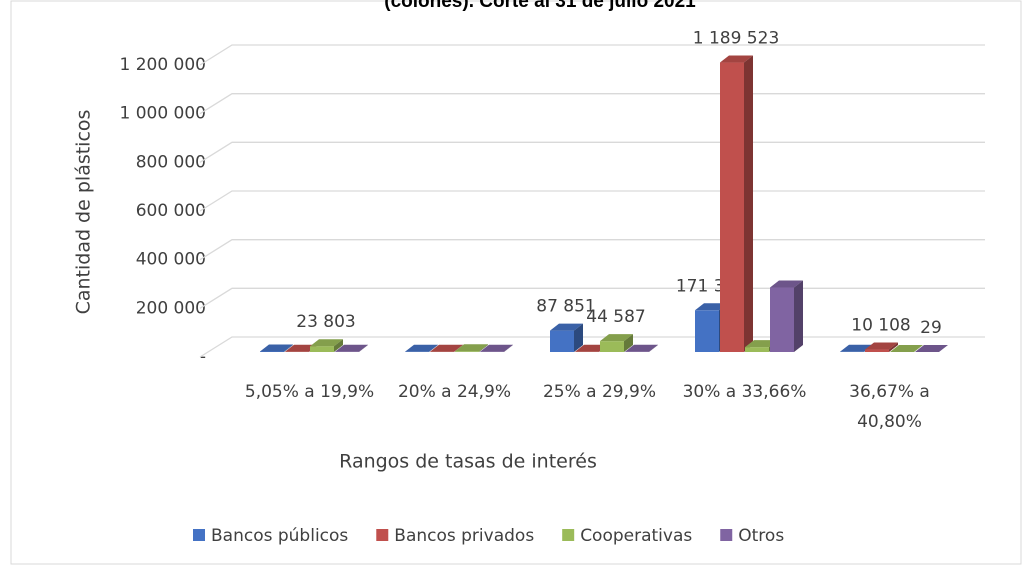 The image size is (1026, 567). Describe the element at coordinates (464, 536) in the screenshot. I see `legend-label: Bancos privados` at that location.